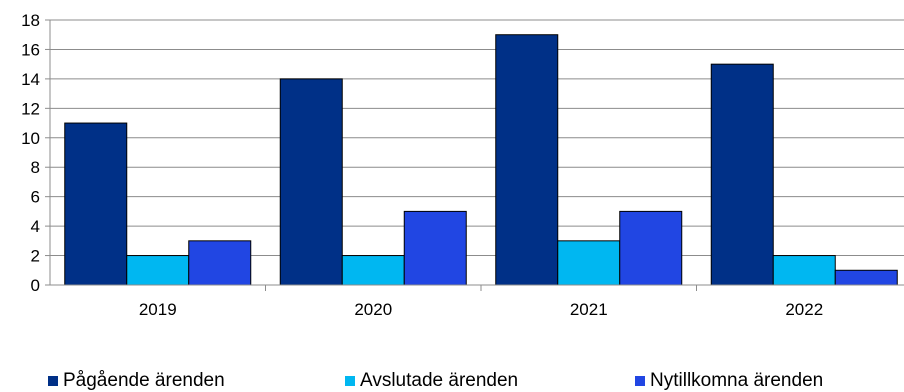 The width and height of the screenshot is (904, 392). I want to click on legend-item-nytillkomna: Nytillkomna ärenden, so click(729, 381).